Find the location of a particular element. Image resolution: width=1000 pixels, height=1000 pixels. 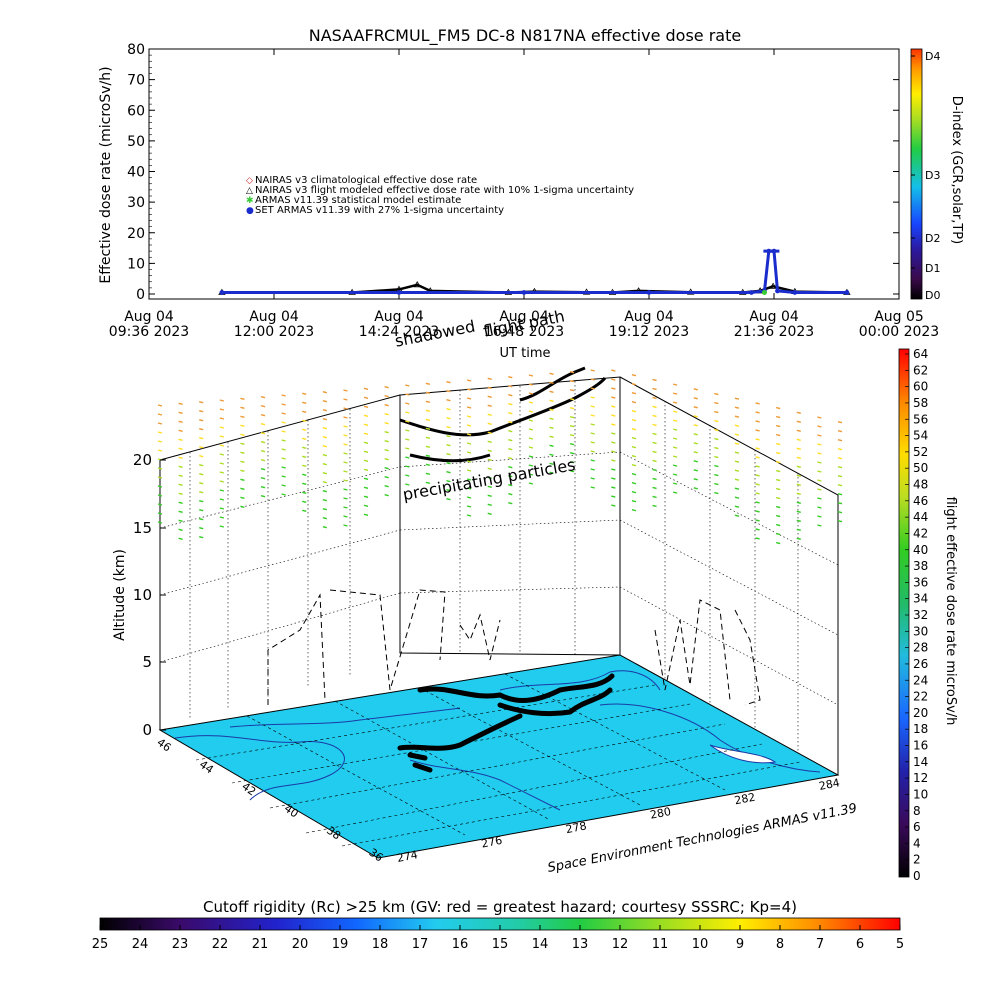

lon-tick-label: 278 is located at coordinates (576, 827).